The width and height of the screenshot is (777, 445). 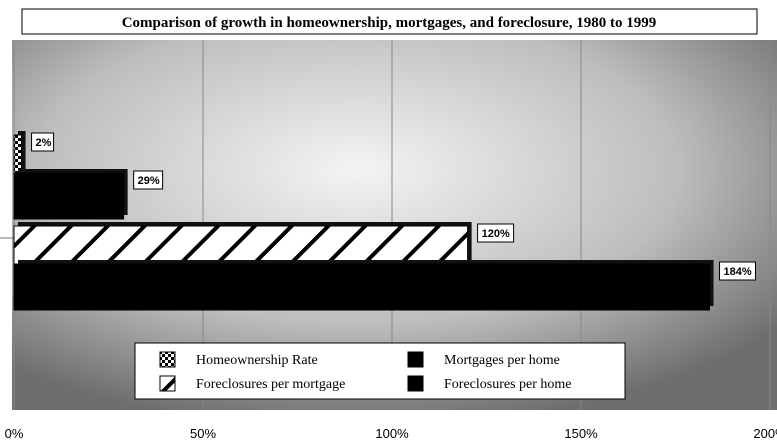 I want to click on value-label: 184%, so click(x=738, y=272).